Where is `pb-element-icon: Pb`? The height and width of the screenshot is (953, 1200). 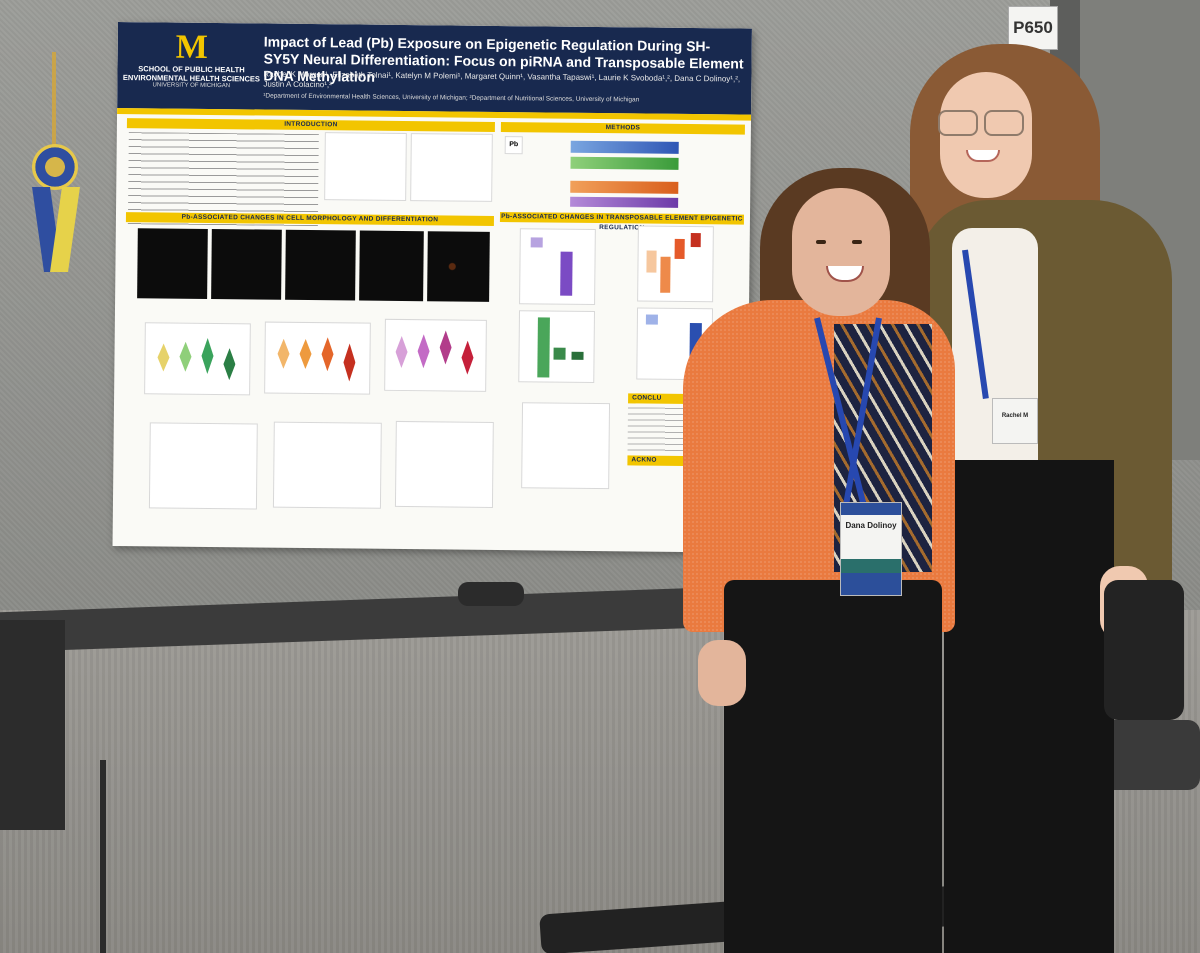
pb-element-icon: Pb is located at coordinates (513, 145).